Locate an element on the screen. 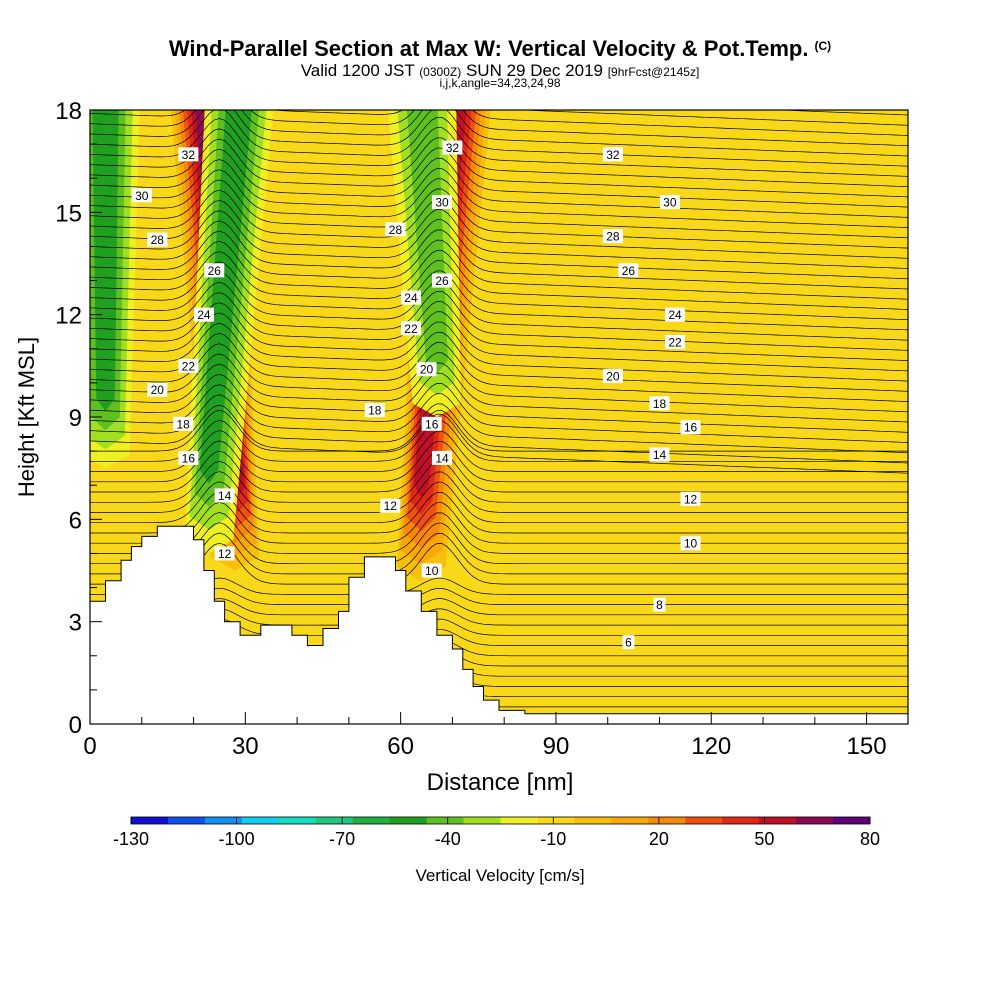 This screenshot has height=1000, width=1000. svg-text: 14 is located at coordinates (442, 458).